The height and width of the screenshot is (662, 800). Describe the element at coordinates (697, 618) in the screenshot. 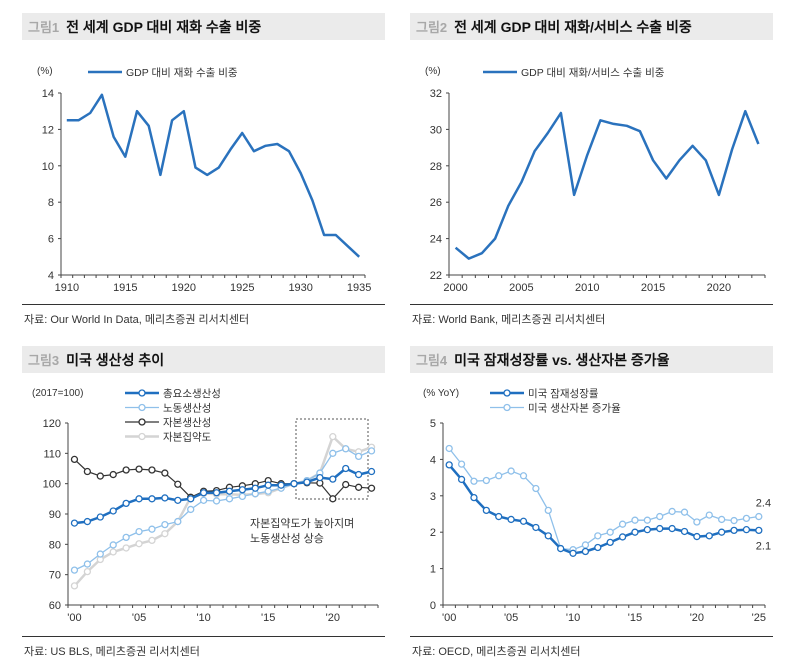

I see `x-tick-label: '20` at that location.